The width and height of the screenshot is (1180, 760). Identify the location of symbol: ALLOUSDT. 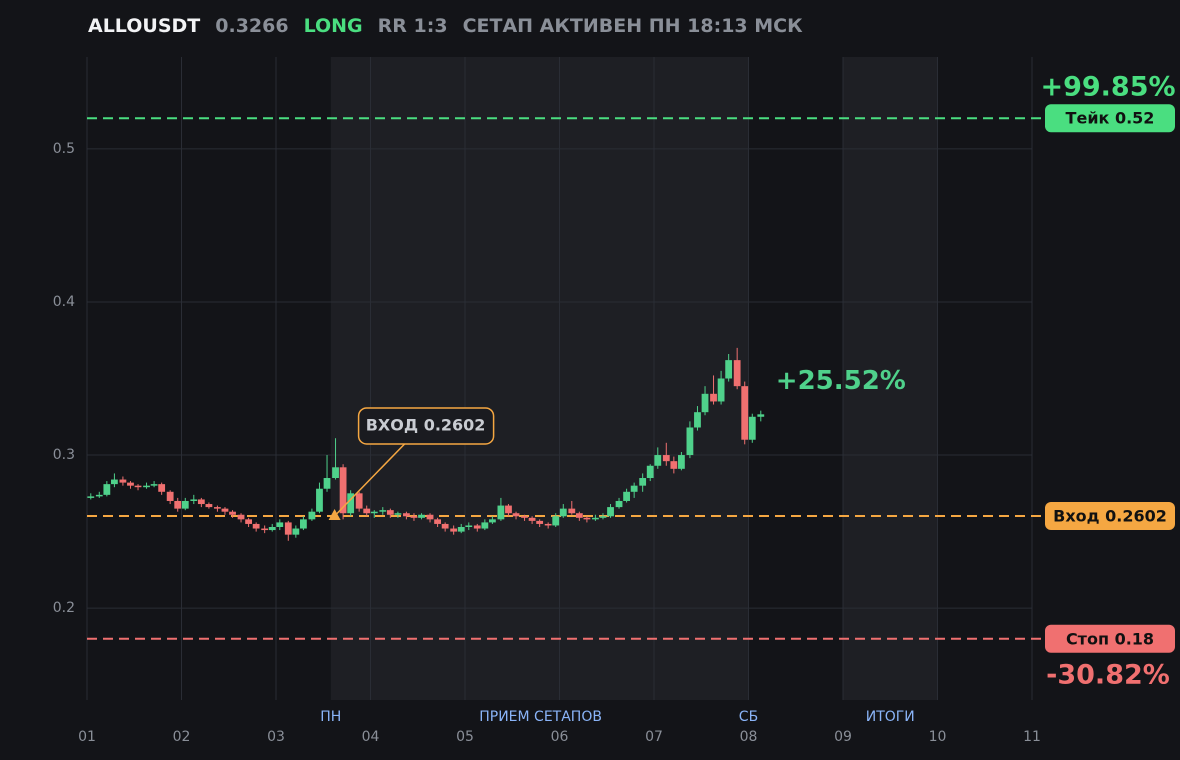
(144, 26).